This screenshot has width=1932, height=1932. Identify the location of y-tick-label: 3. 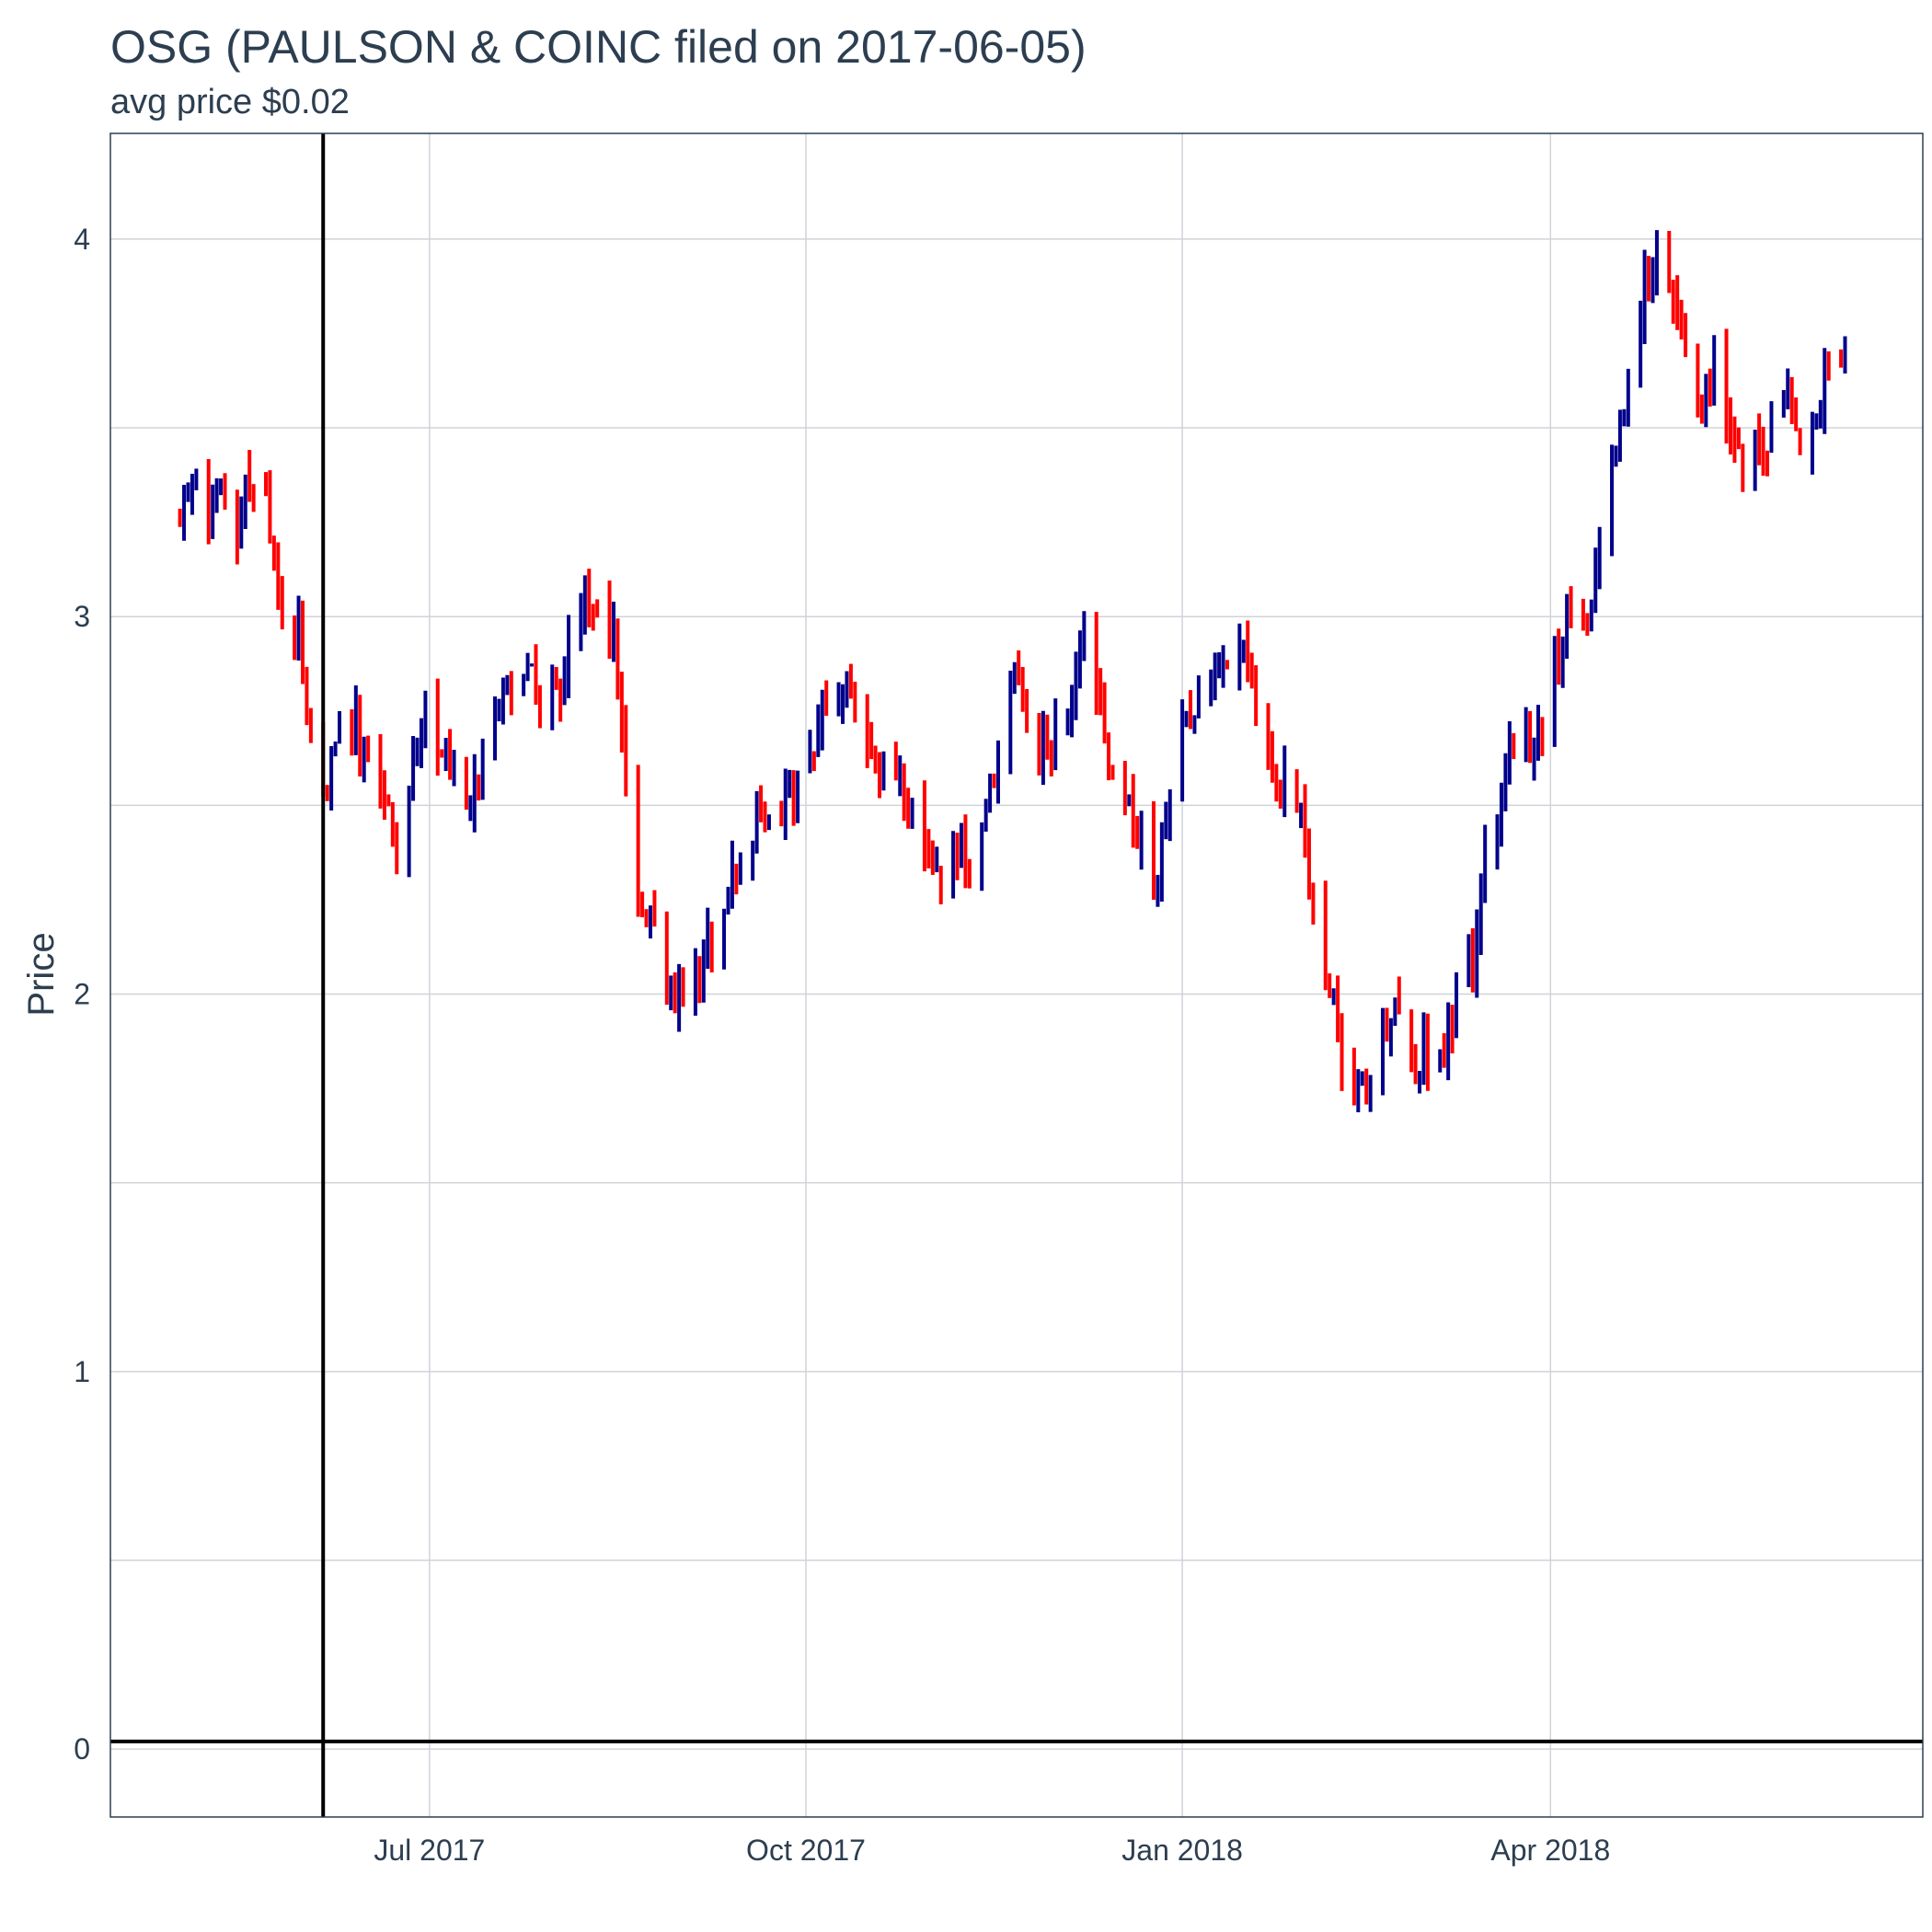
(82, 616).